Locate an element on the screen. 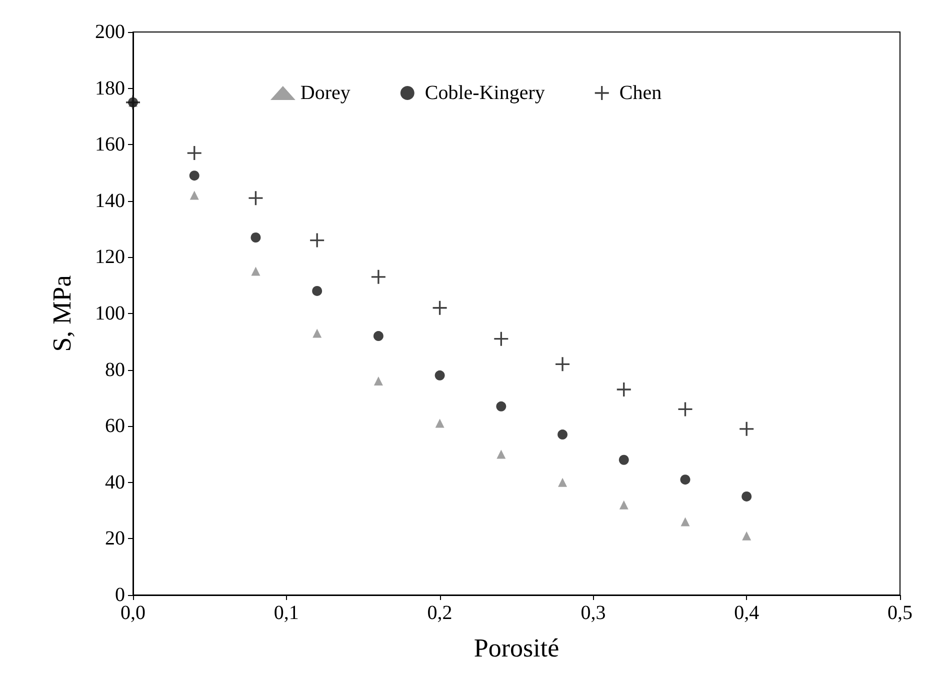 Image resolution: width=932 pixels, height=674 pixels. legend-label: Dorey is located at coordinates (325, 93).